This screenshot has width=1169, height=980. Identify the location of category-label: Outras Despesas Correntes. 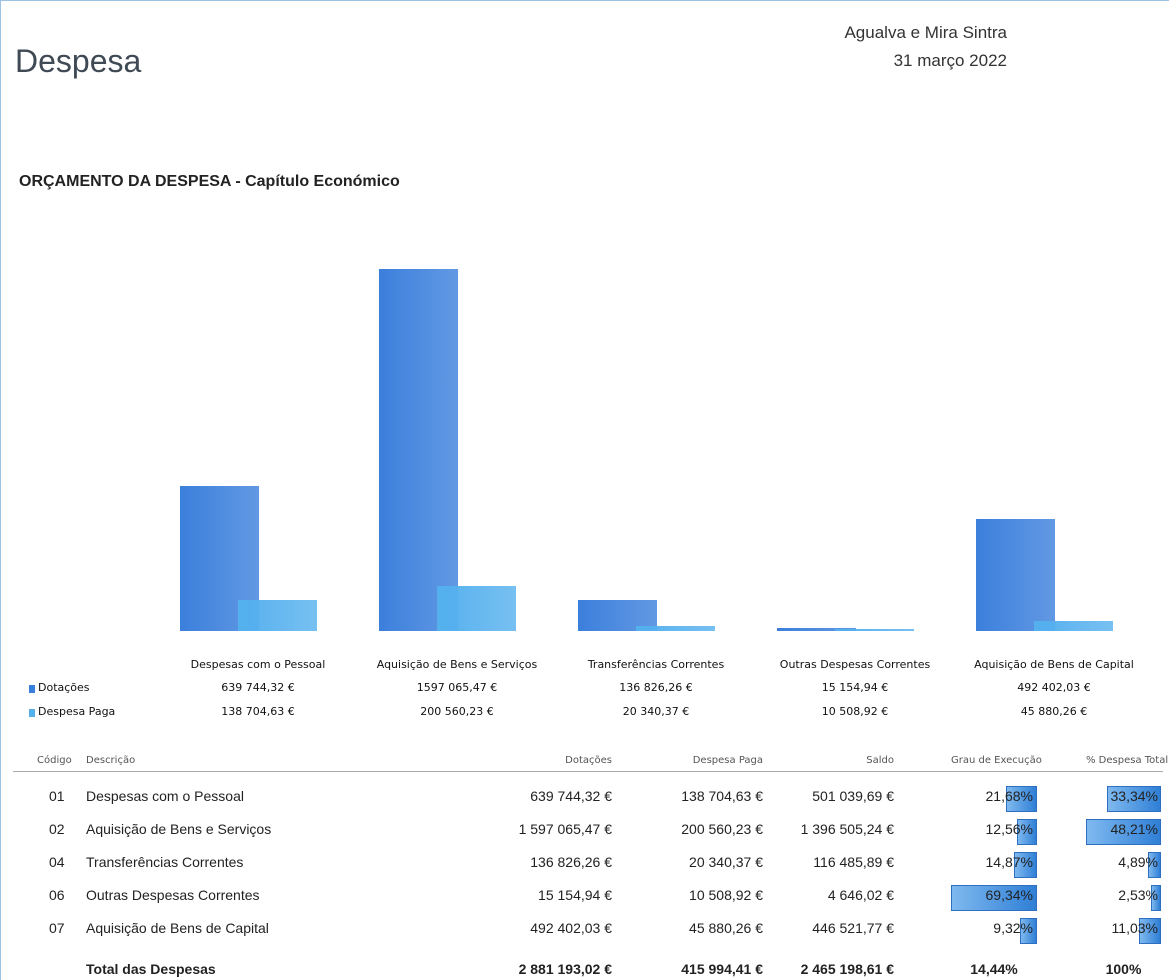
(855, 656).